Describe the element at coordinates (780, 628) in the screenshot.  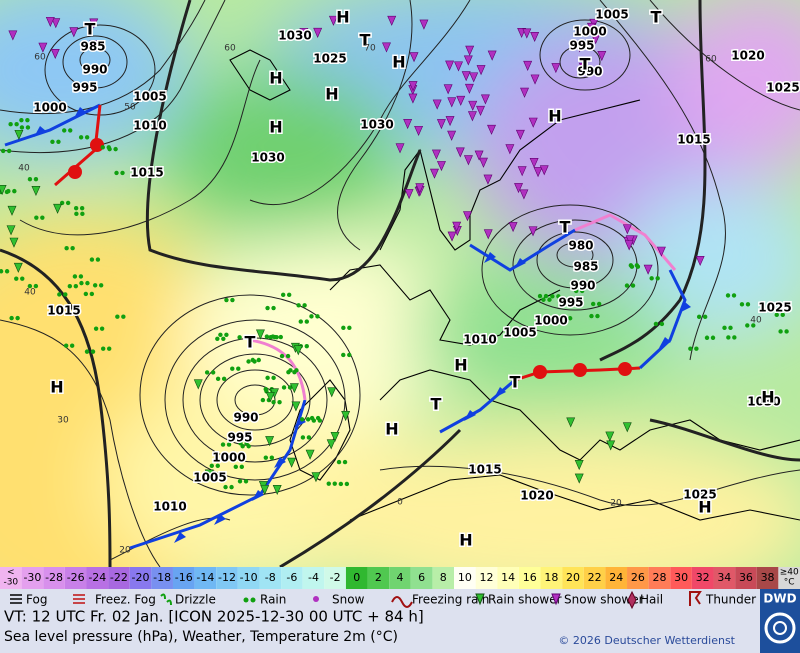
I see `logo-swirl` at that location.